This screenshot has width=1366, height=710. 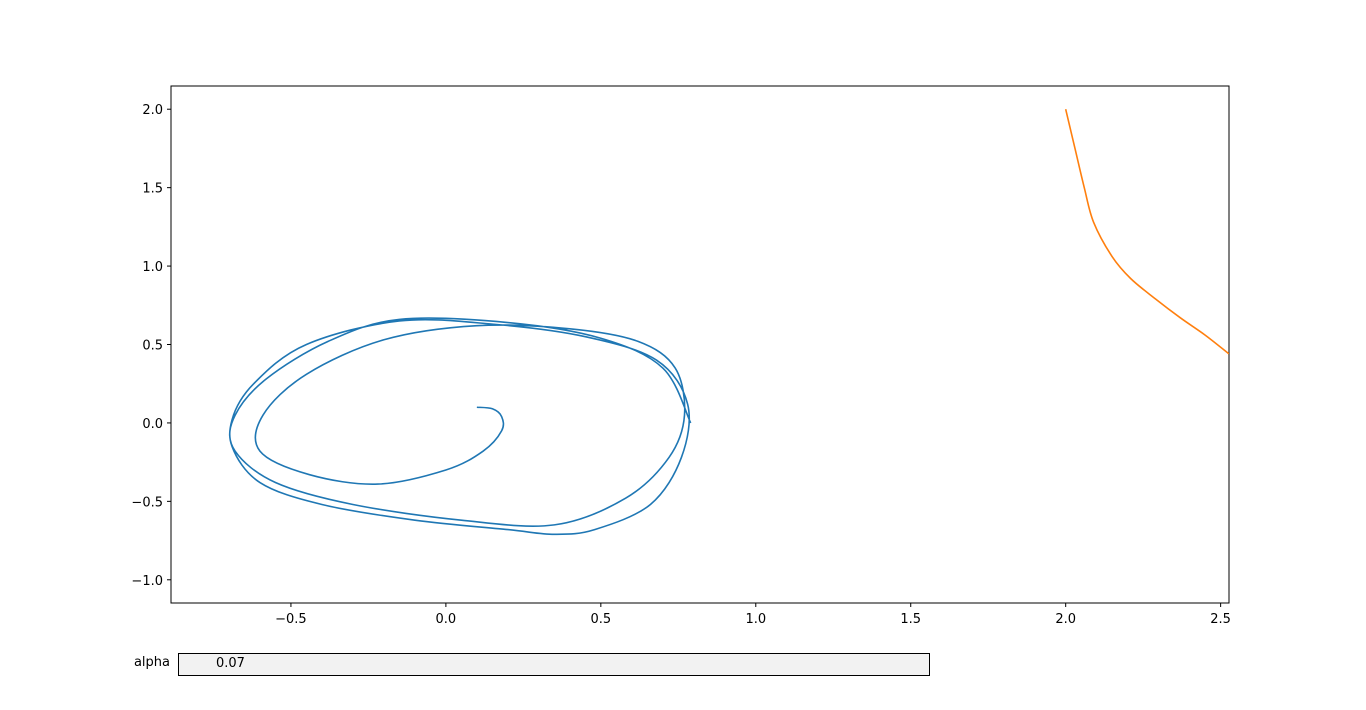 I want to click on x-tick-label: 0.0, so click(x=446, y=619).